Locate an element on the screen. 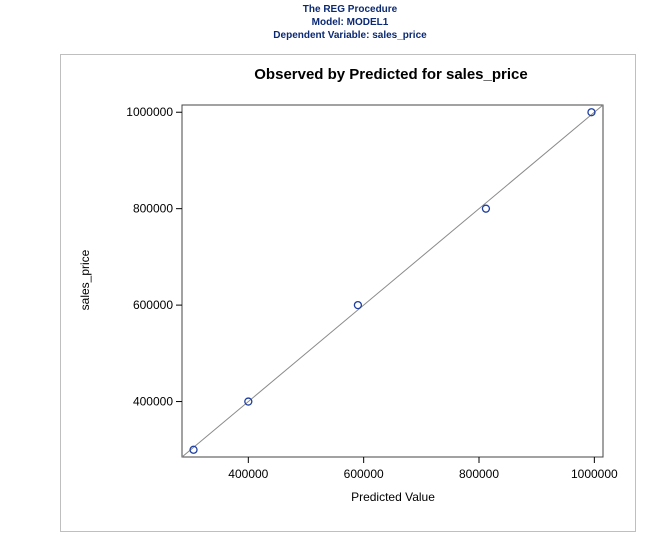 The height and width of the screenshot is (537, 660). y-axis-label: sales_price is located at coordinates (85, 279).